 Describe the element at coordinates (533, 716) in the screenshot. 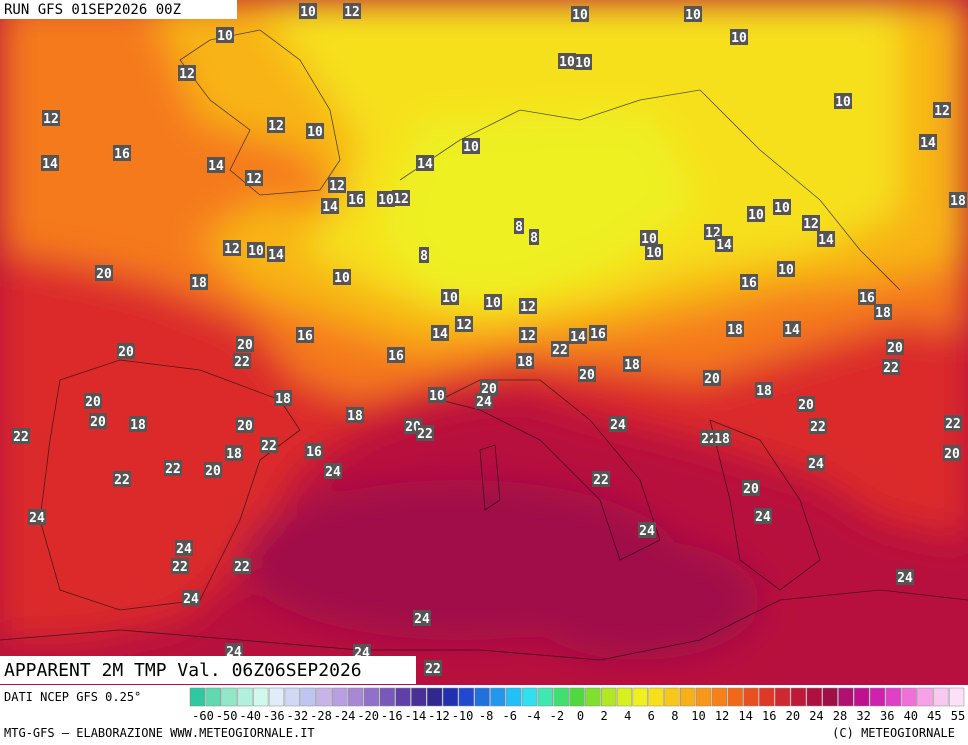

I see `colorbar-label: -4` at that location.